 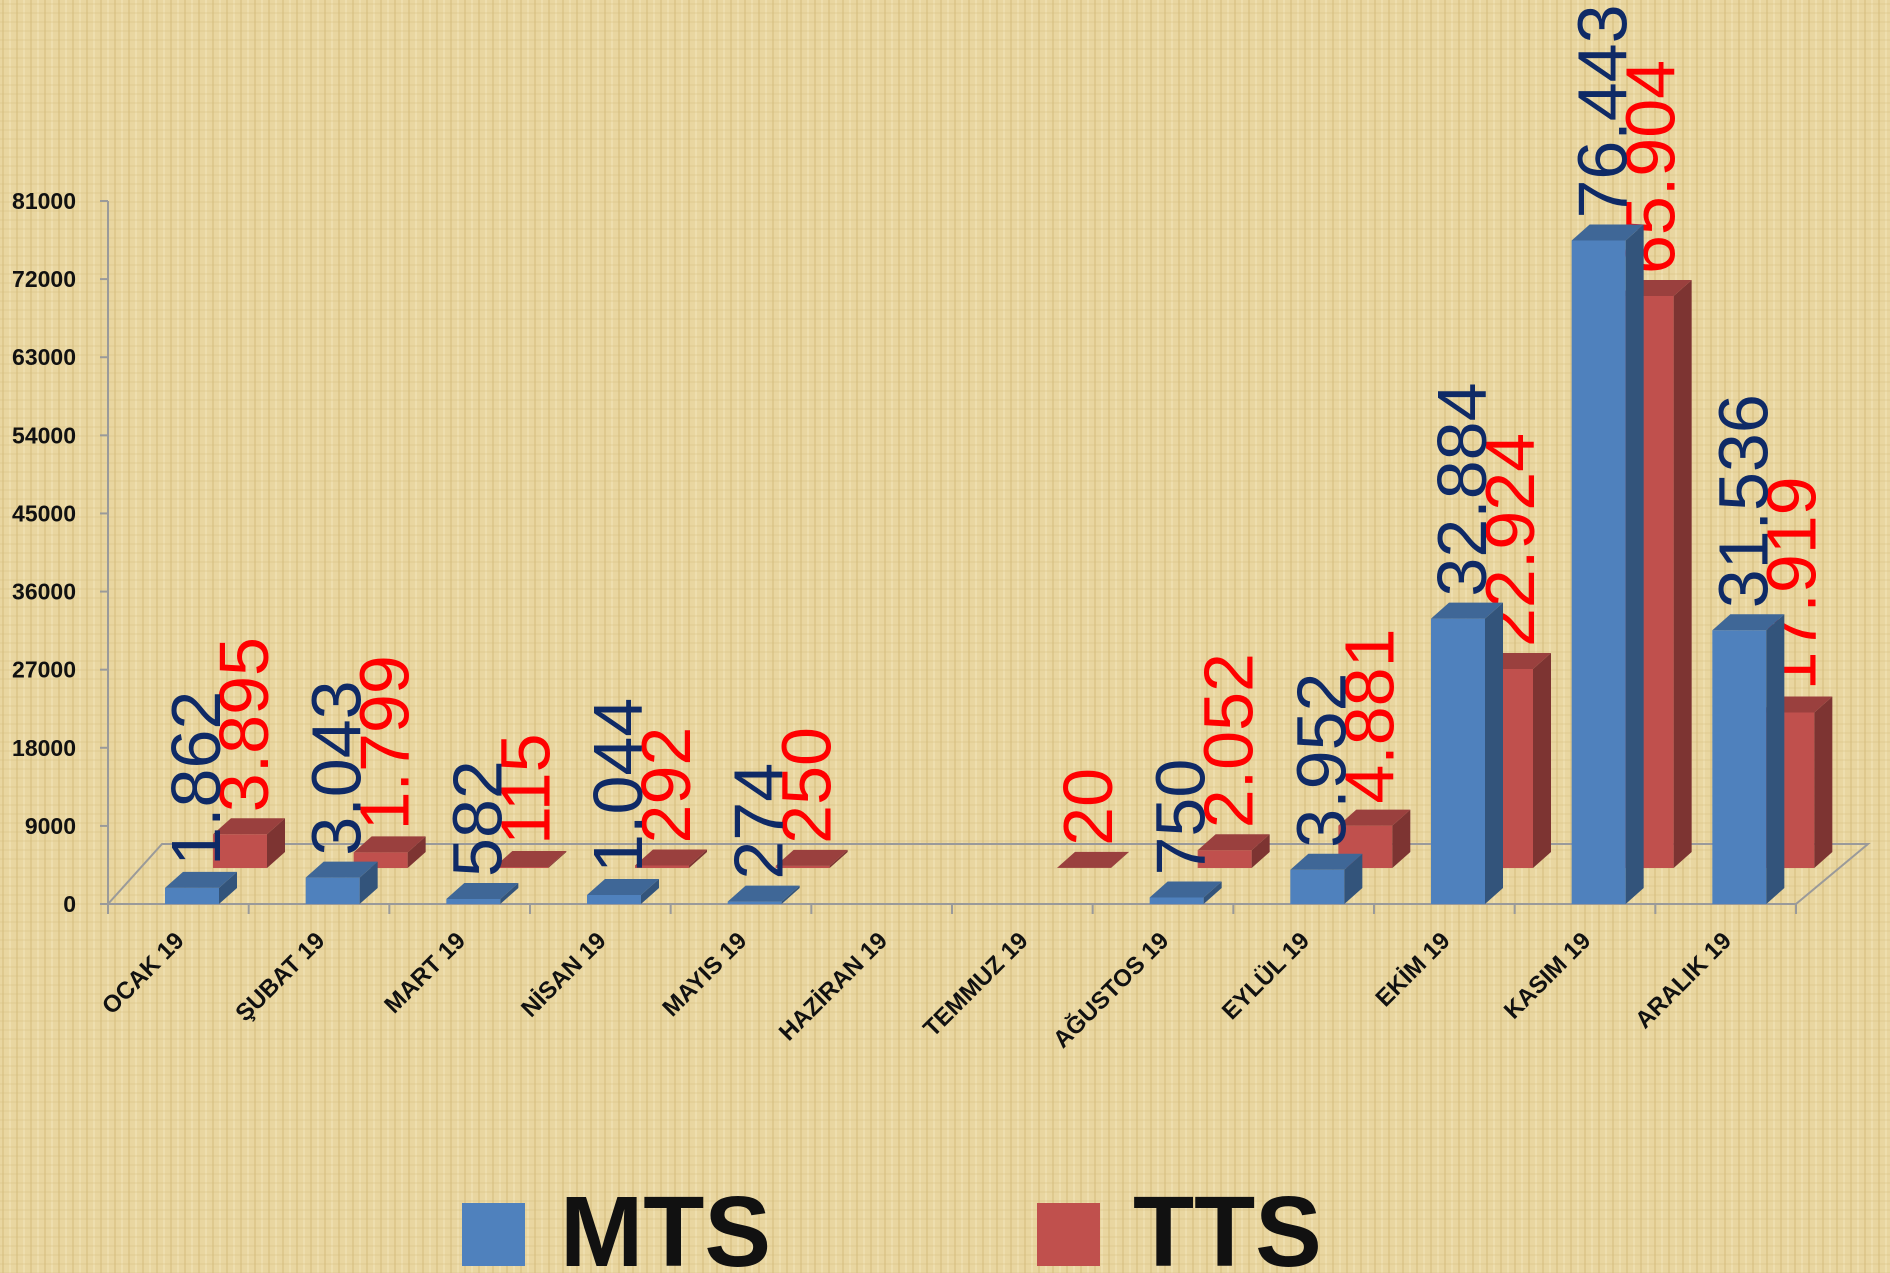 I want to click on value-label: 32.884, so click(x=1462, y=489).